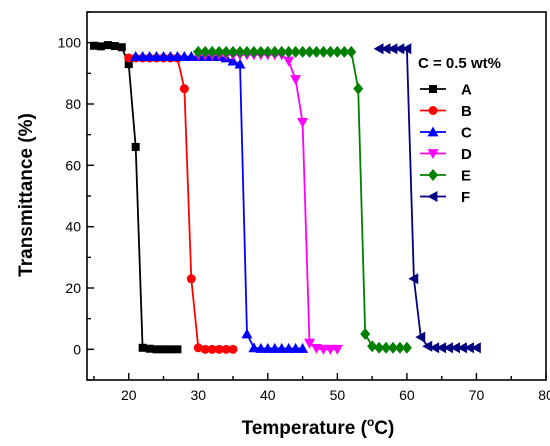 This screenshot has width=550, height=446. Describe the element at coordinates (477, 395) in the screenshot. I see `x-tick-label: 70` at that location.